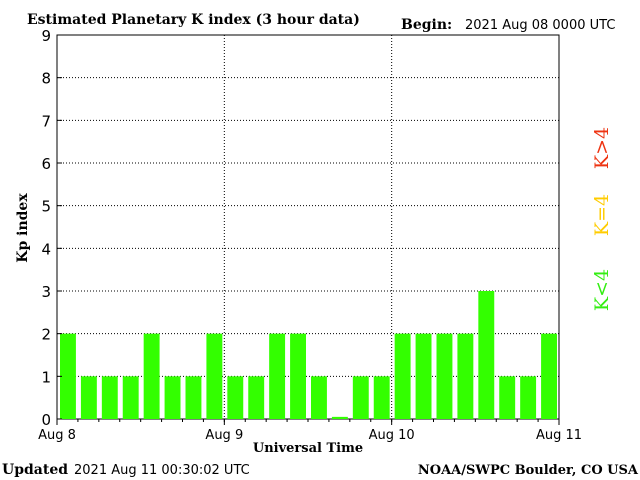  What do you see at coordinates (426, 25) in the screenshot?
I see `begin-label: Begin:` at bounding box center [426, 25].